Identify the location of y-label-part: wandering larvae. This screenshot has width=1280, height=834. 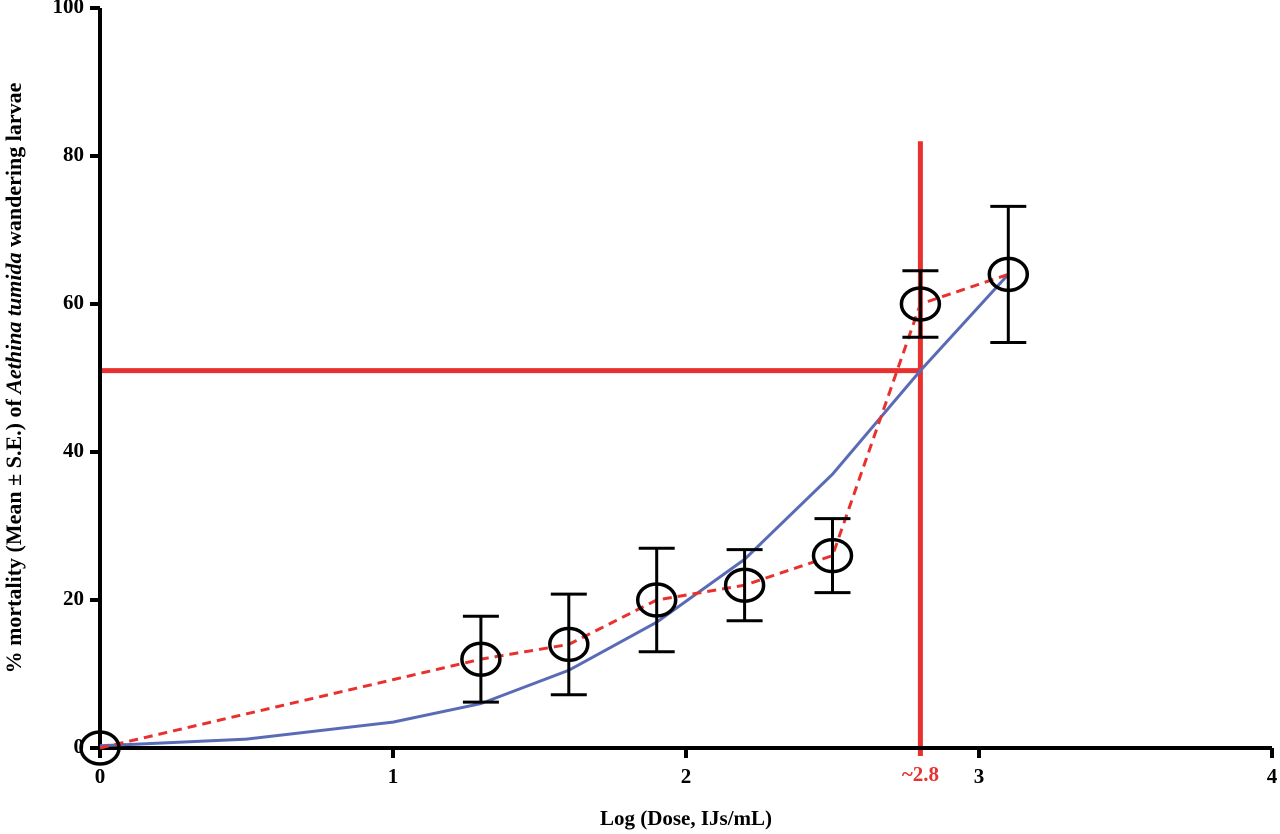
(13, 167).